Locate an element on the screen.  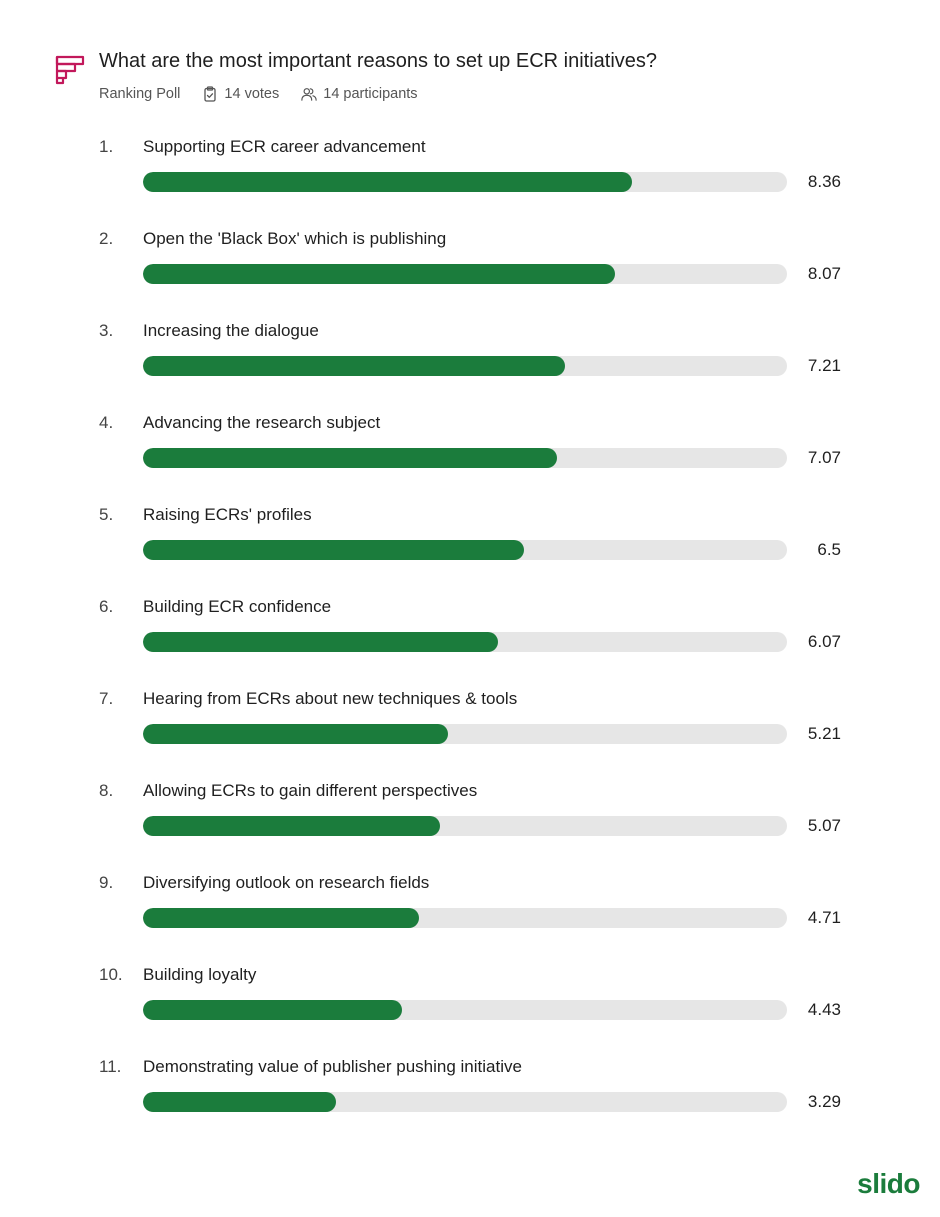
clipboard-check-icon is located at coordinates (210, 94).